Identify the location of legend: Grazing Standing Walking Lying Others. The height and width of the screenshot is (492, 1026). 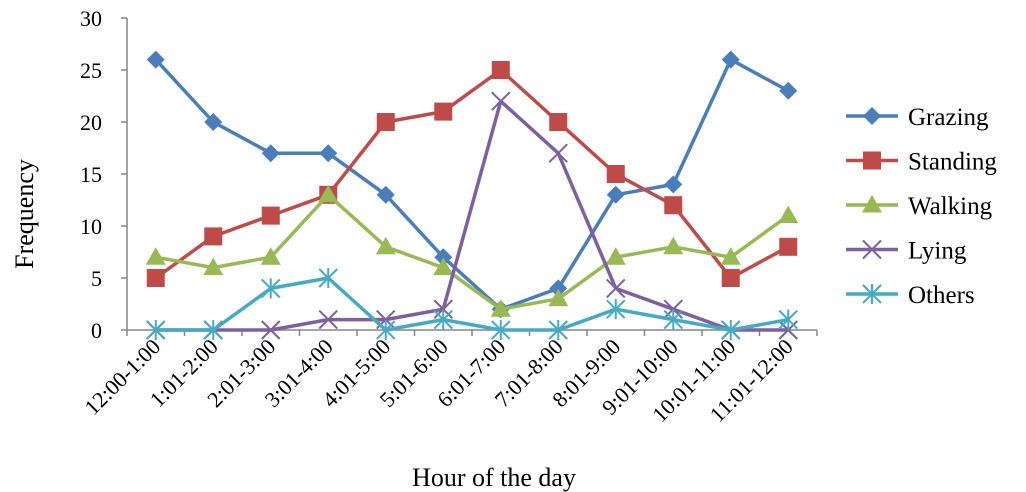
(921, 206).